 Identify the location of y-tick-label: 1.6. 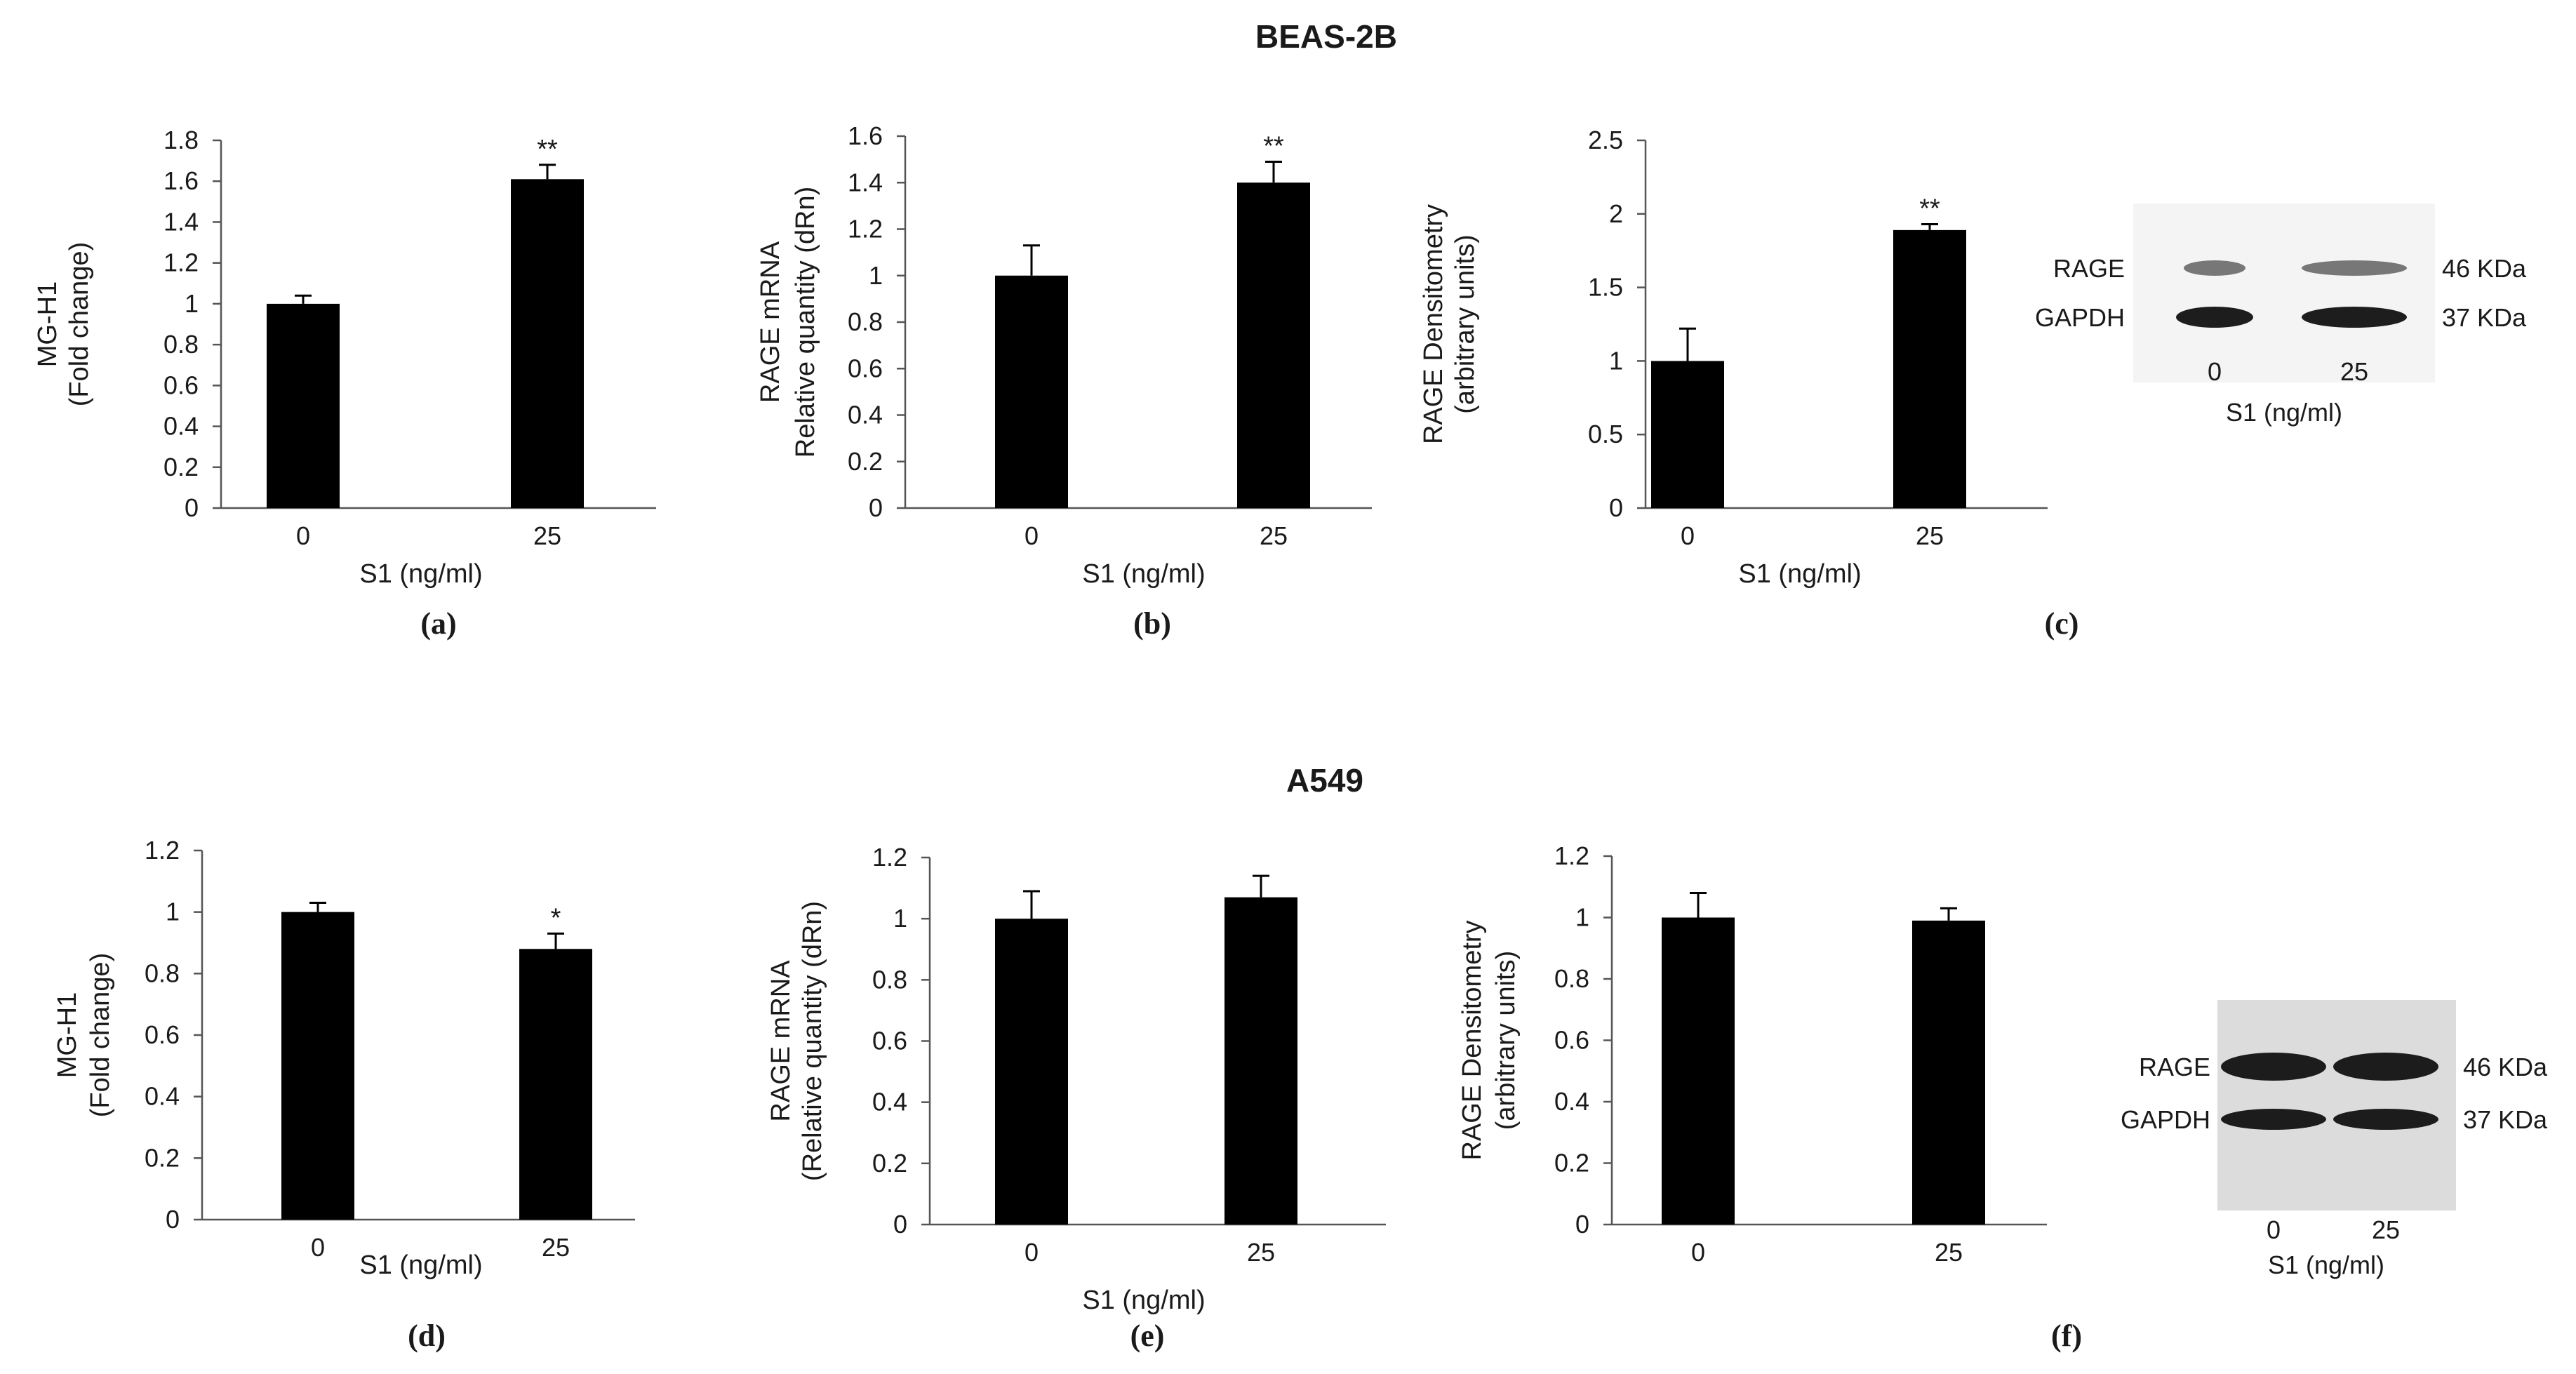
(865, 135).